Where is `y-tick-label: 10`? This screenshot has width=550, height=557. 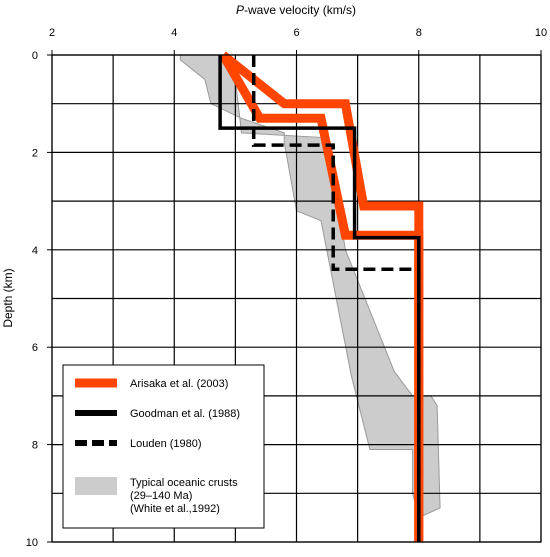 y-tick-label: 10 is located at coordinates (32, 543).